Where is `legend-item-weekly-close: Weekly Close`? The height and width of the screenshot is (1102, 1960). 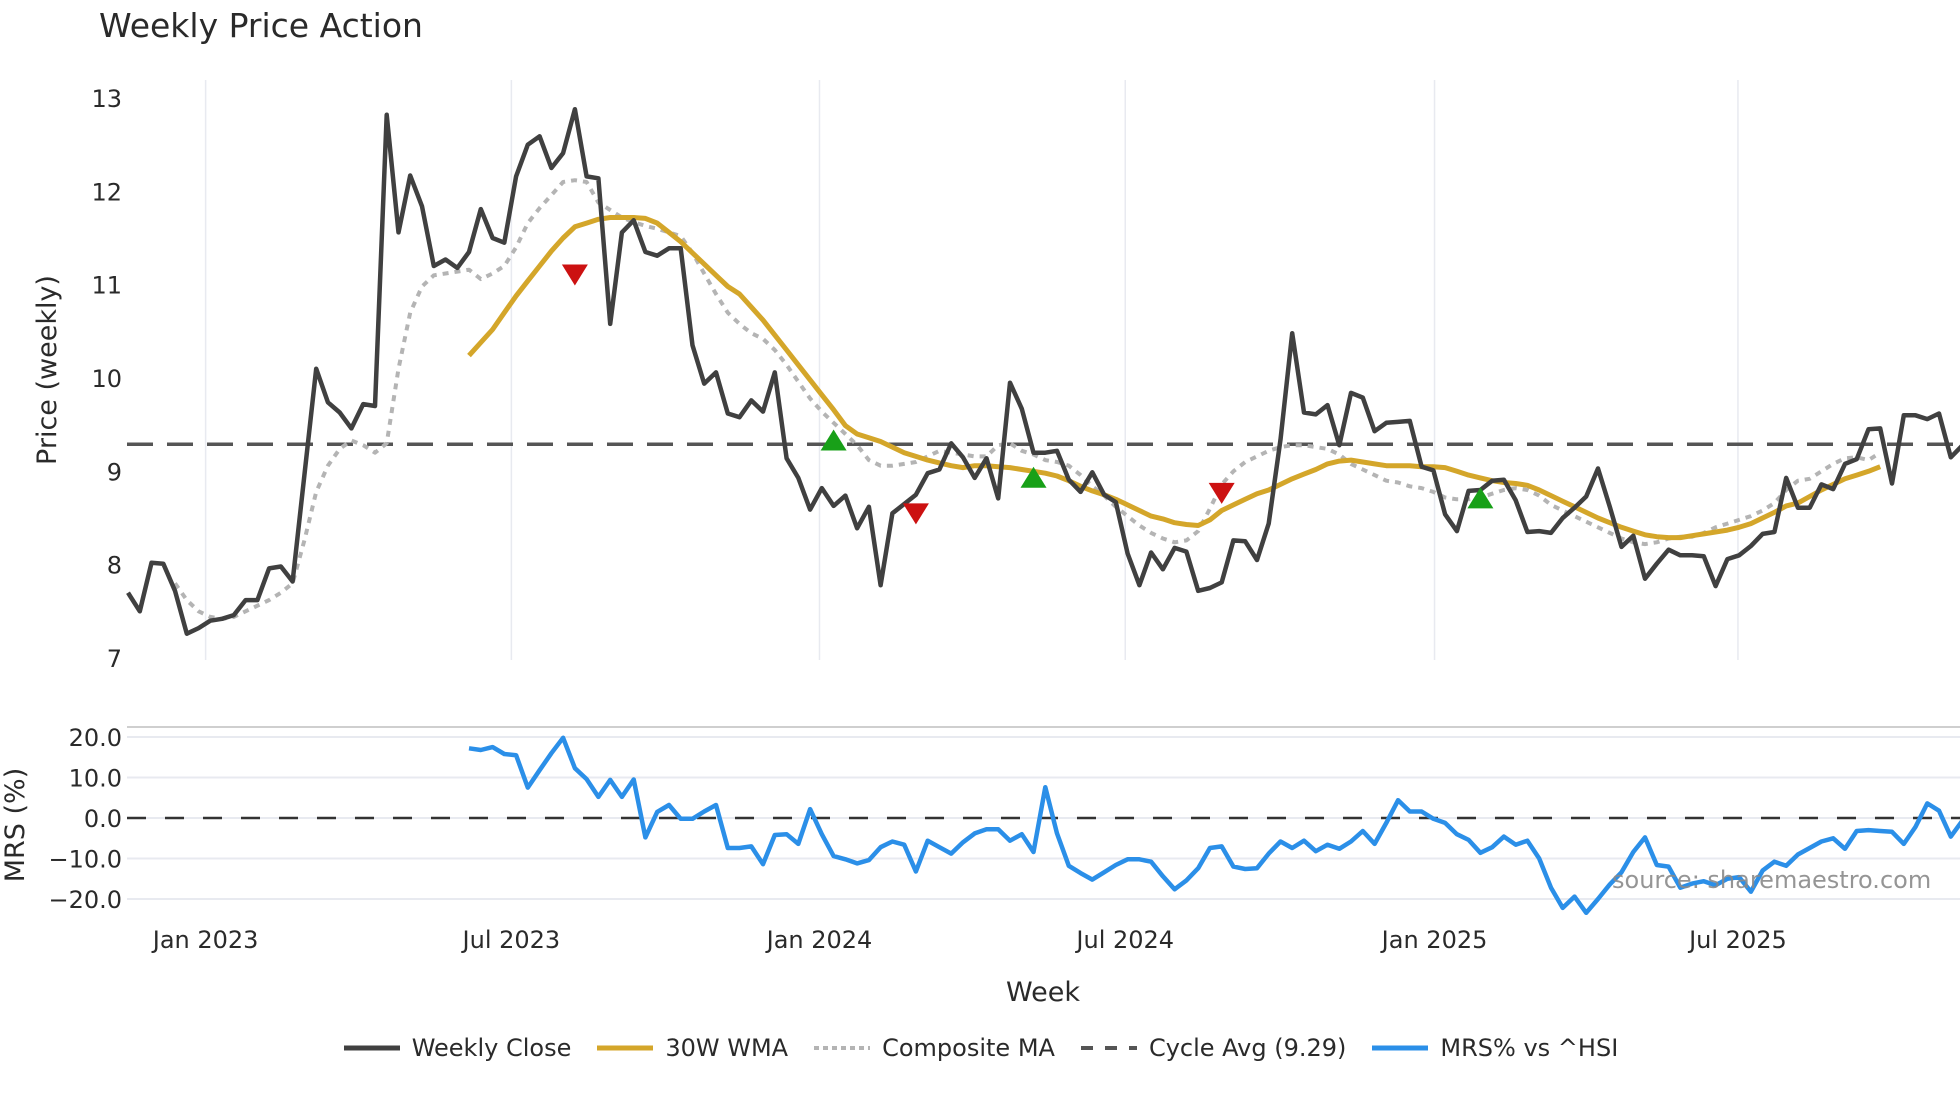
legend-item-weekly-close: Weekly Close is located at coordinates (457, 1048).